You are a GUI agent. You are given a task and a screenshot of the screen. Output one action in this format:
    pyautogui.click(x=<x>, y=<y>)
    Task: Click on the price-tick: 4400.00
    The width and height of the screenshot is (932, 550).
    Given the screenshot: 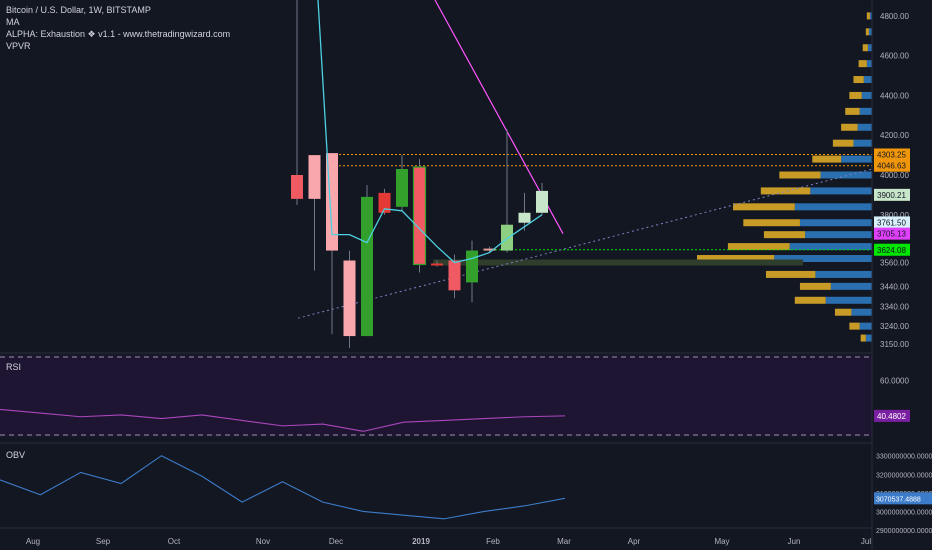 What is the action you would take?
    pyautogui.click(x=894, y=95)
    